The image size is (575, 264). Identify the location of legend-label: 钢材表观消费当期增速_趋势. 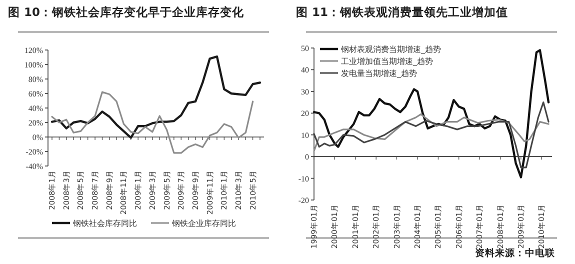
(390, 49).